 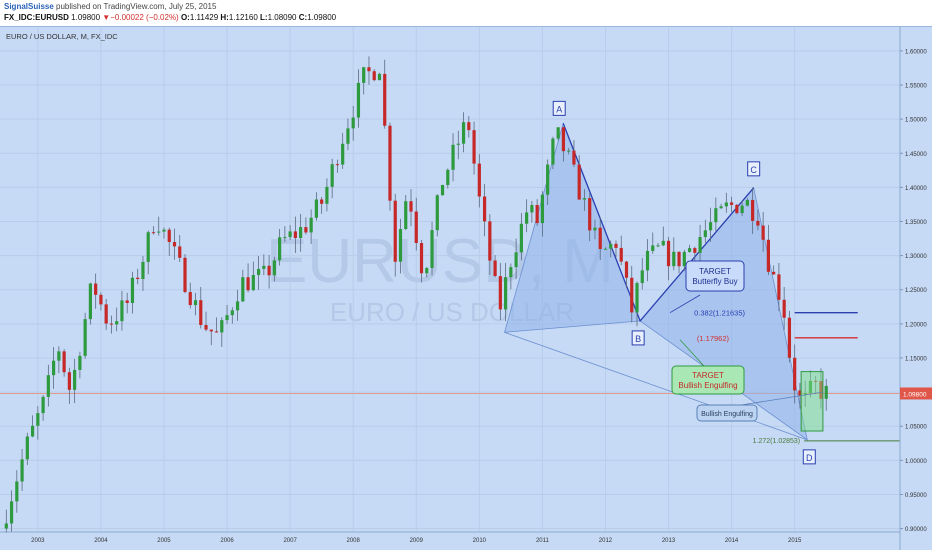 What do you see at coordinates (916, 121) in the screenshot?
I see `price-tick-label: 1.50000` at bounding box center [916, 121].